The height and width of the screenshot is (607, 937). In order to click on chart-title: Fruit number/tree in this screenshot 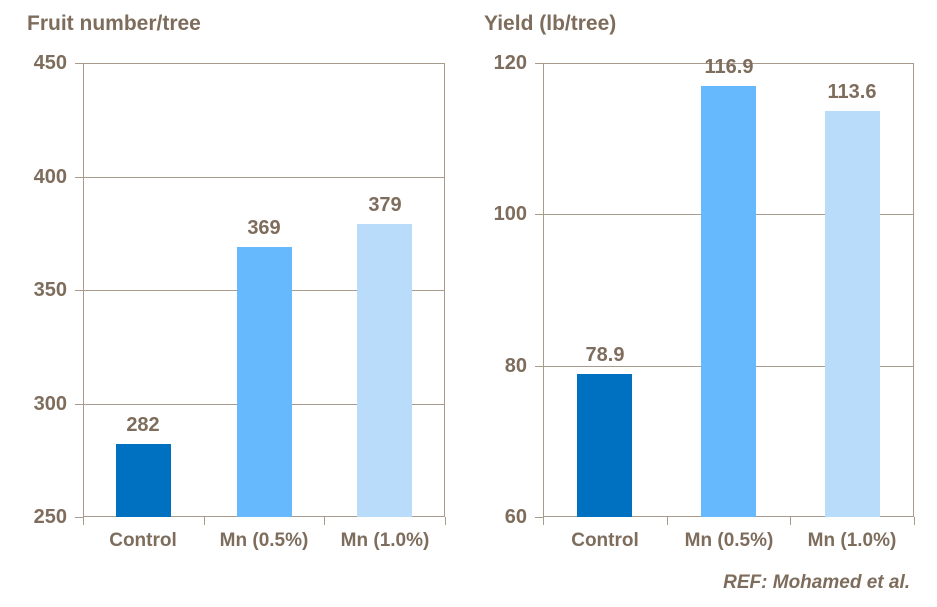, I will do `click(114, 23)`.